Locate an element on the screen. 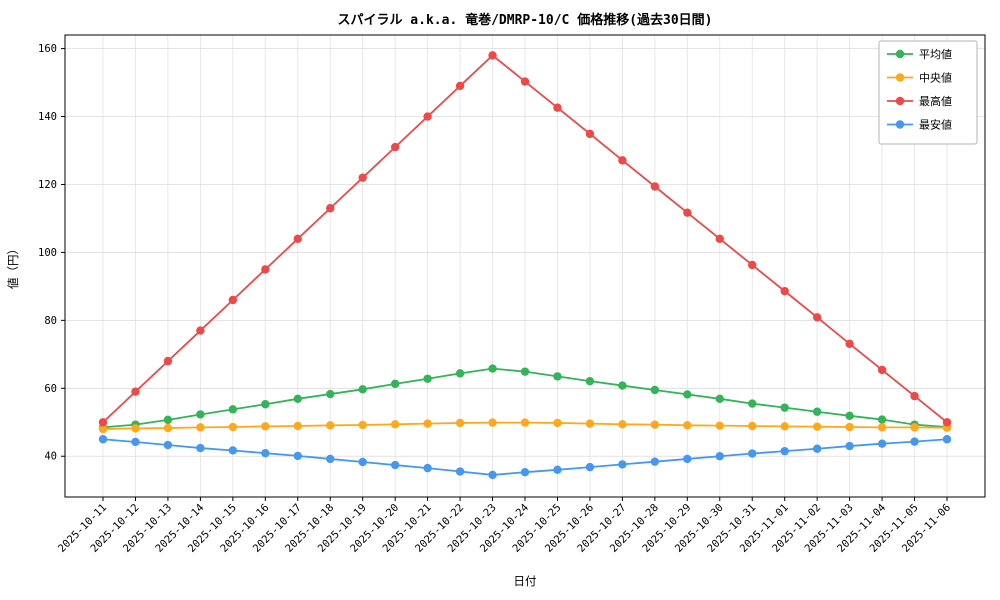 The image size is (1000, 600). y-tick-label: 80 is located at coordinates (50, 321).